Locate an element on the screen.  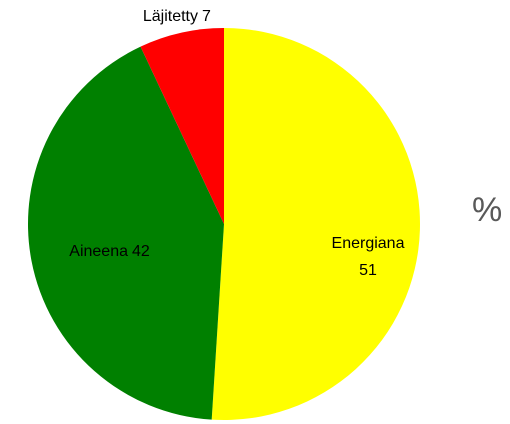
unit-label: % is located at coordinates (487, 210).